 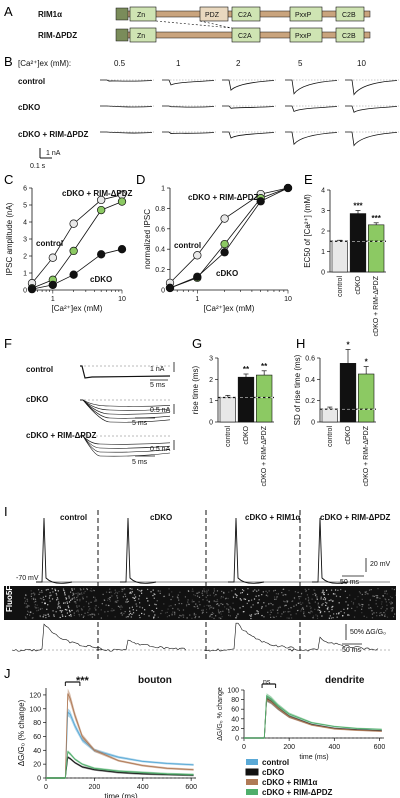 I want to click on action-potential, so click(x=330, y=550).